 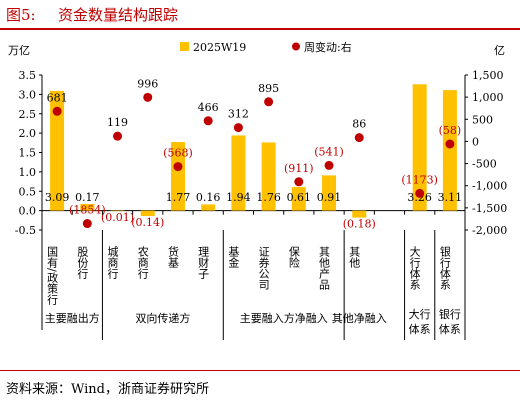 I want to click on bar-value-label: (0.18), so click(x=359, y=224).